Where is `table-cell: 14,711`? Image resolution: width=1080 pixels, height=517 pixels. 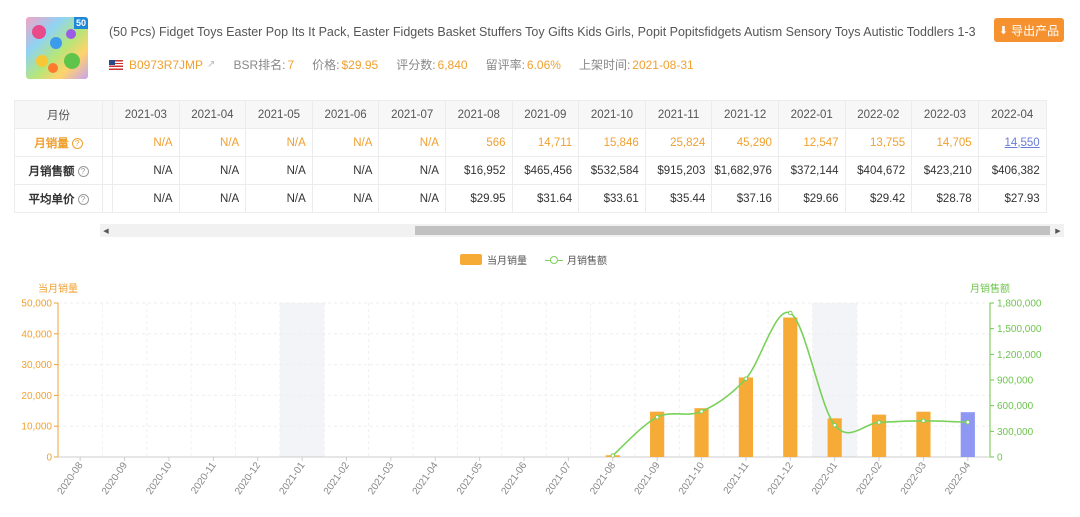 table-cell: 14,711 is located at coordinates (545, 142).